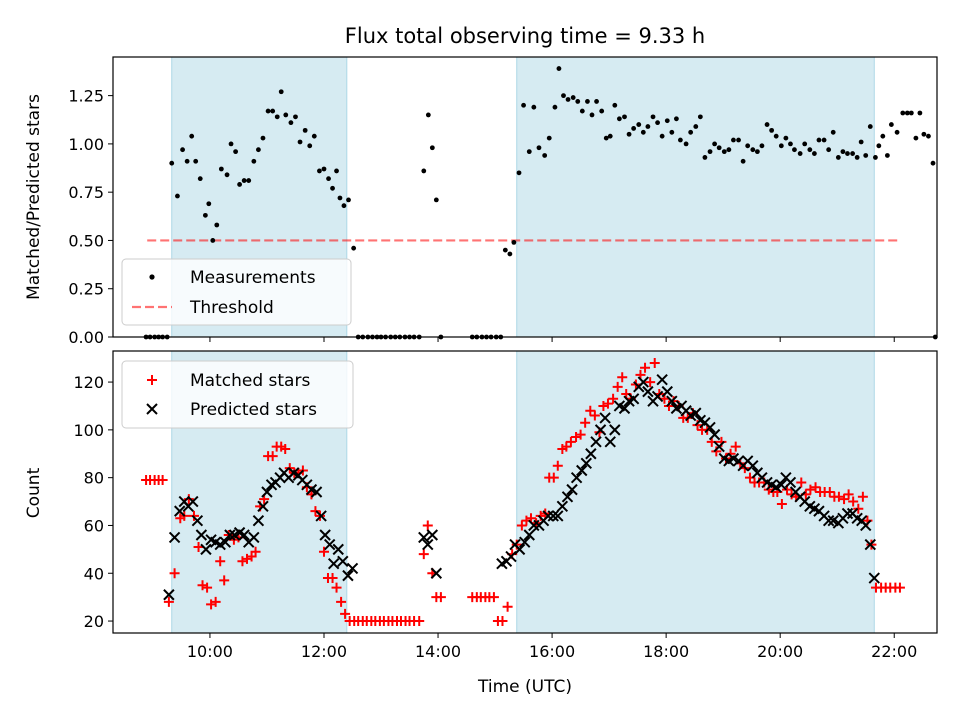  I want to click on top-y-axis-label: Matched/Predicted stars, so click(34, 197).